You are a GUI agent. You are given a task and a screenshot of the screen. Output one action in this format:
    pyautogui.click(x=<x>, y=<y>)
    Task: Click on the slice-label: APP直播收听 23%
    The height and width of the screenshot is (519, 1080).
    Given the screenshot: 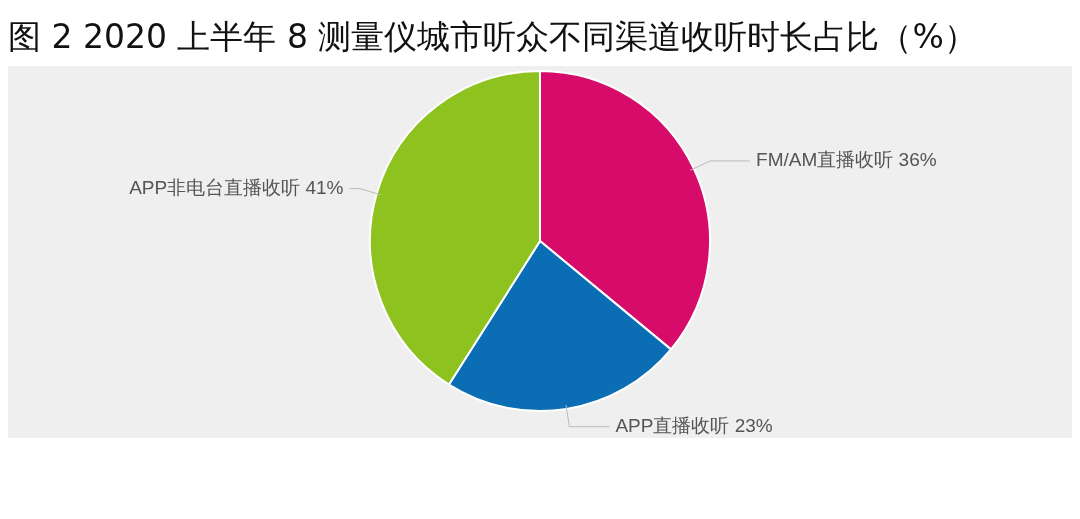 What is the action you would take?
    pyautogui.click(x=694, y=425)
    